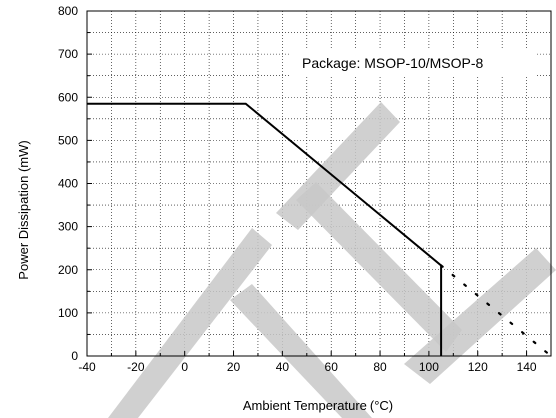 The height and width of the screenshot is (418, 556). I want to click on x-tick-label: 100, so click(429, 367).